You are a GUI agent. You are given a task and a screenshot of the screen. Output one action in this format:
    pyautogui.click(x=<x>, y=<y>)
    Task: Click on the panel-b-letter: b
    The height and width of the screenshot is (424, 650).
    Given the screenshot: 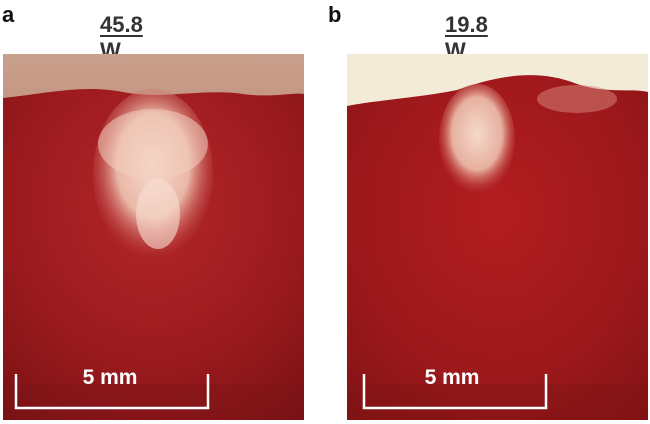 What is the action you would take?
    pyautogui.click(x=335, y=14)
    